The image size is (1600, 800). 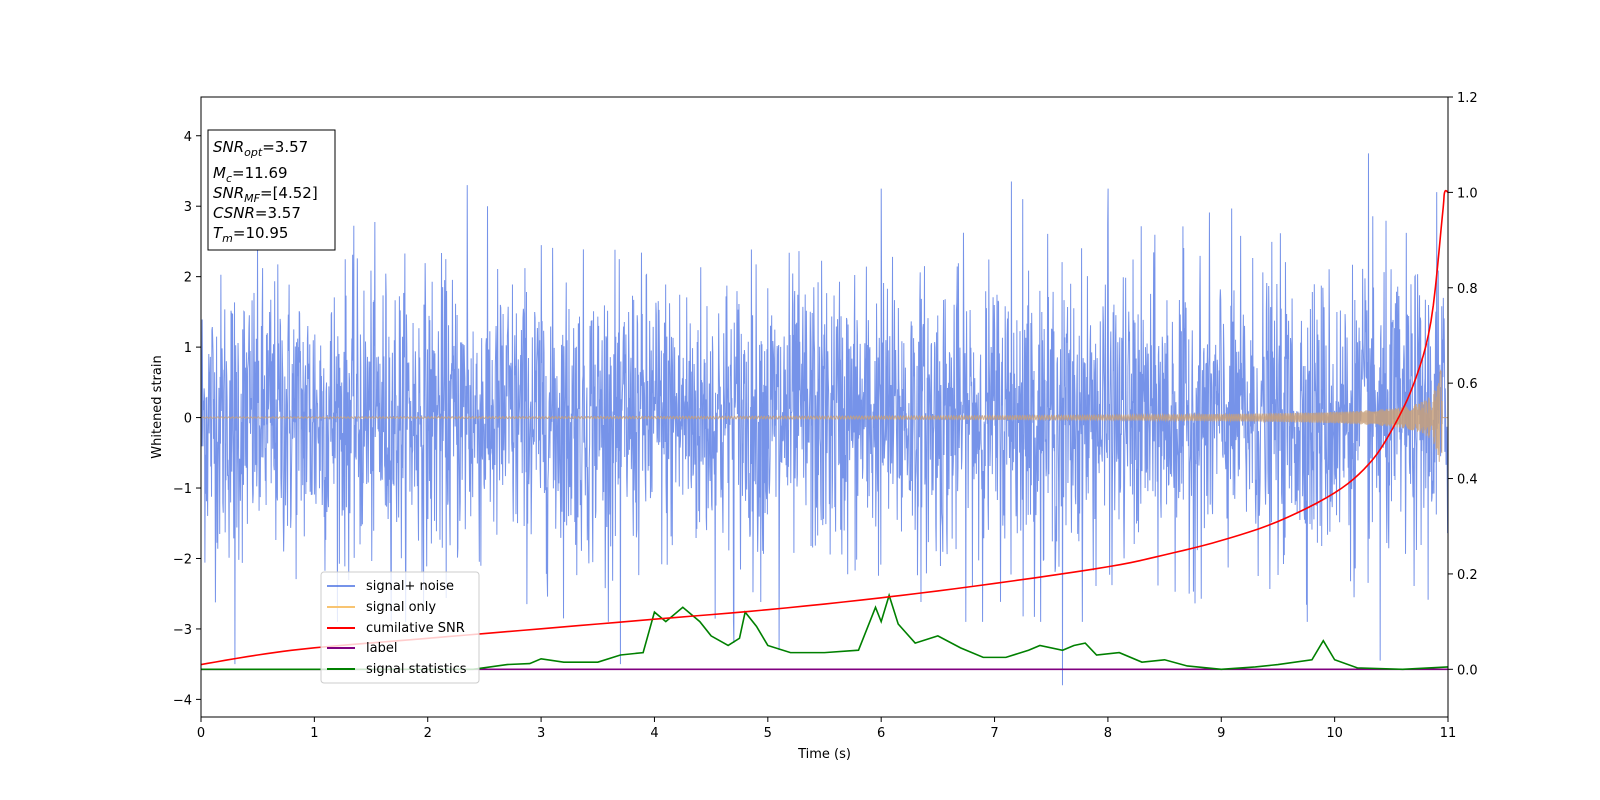 What do you see at coordinates (541, 733) in the screenshot?
I see `x-tick-label: 3` at bounding box center [541, 733].